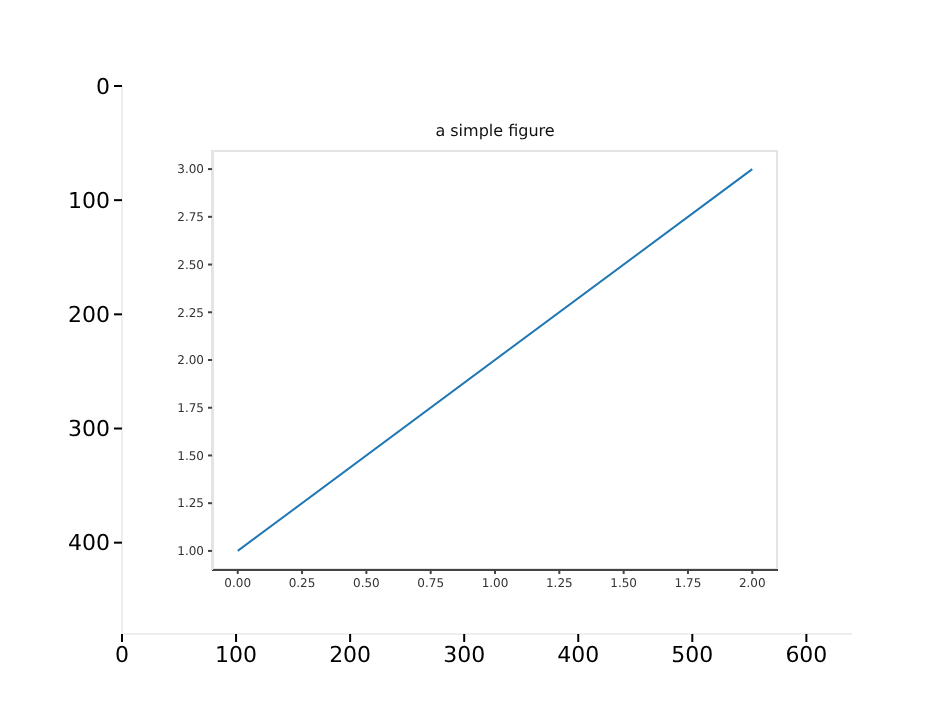 The height and width of the screenshot is (710, 948). Describe the element at coordinates (89, 429) in the screenshot. I see `y-tick-label: 300` at that location.